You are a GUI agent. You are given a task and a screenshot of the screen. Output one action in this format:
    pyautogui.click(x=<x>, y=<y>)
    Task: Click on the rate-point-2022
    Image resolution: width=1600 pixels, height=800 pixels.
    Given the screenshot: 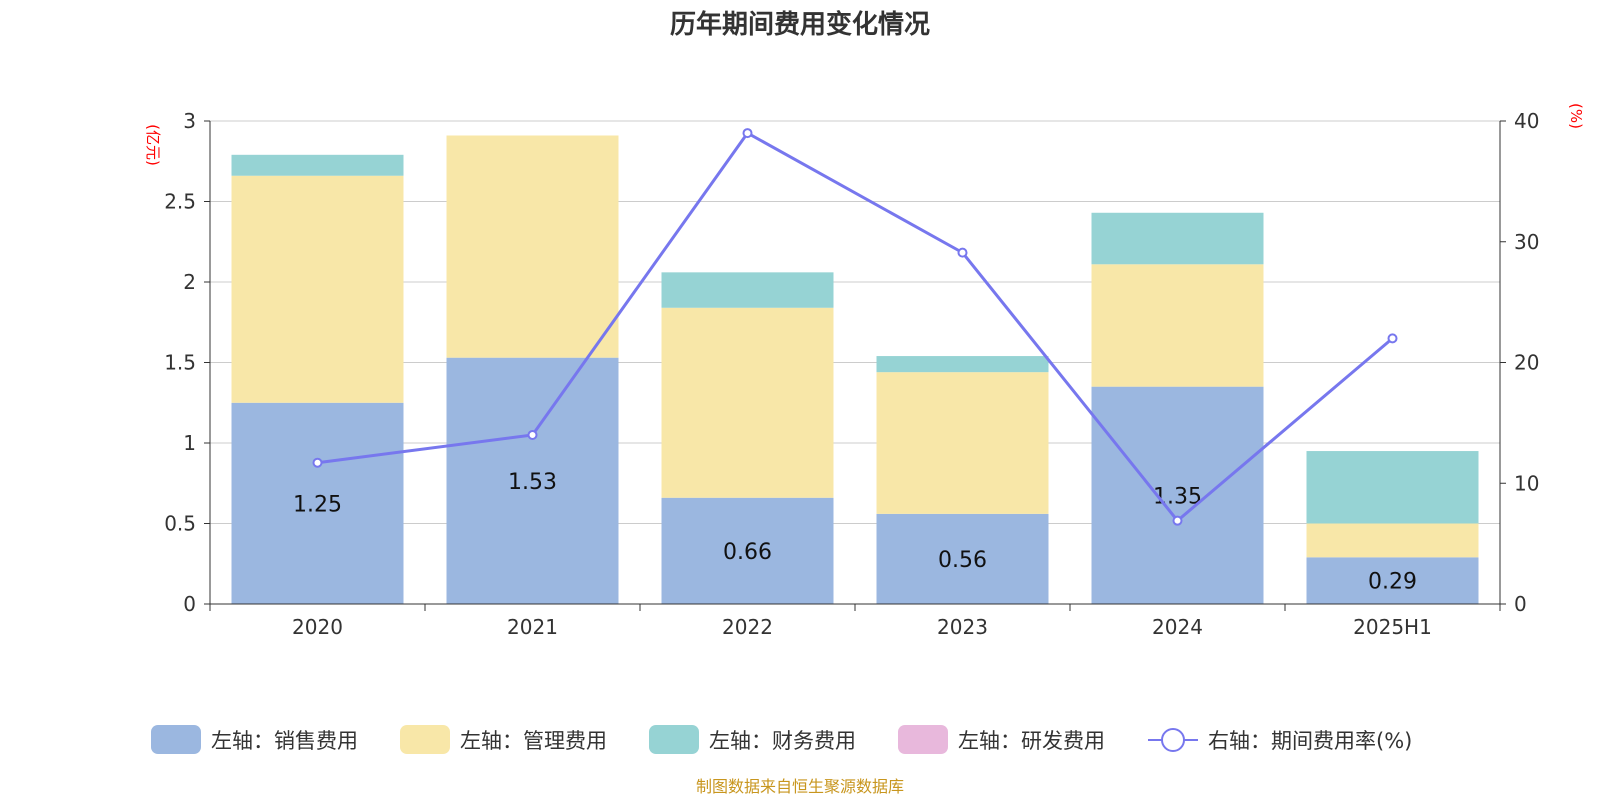 What is the action you would take?
    pyautogui.click(x=747, y=133)
    